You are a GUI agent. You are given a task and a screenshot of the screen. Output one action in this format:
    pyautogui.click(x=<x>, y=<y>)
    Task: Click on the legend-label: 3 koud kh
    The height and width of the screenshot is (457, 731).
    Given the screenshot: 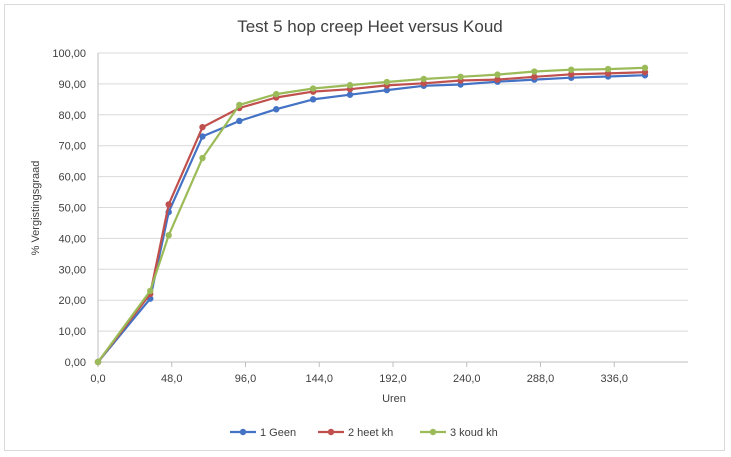 What is the action you would take?
    pyautogui.click(x=474, y=433)
    